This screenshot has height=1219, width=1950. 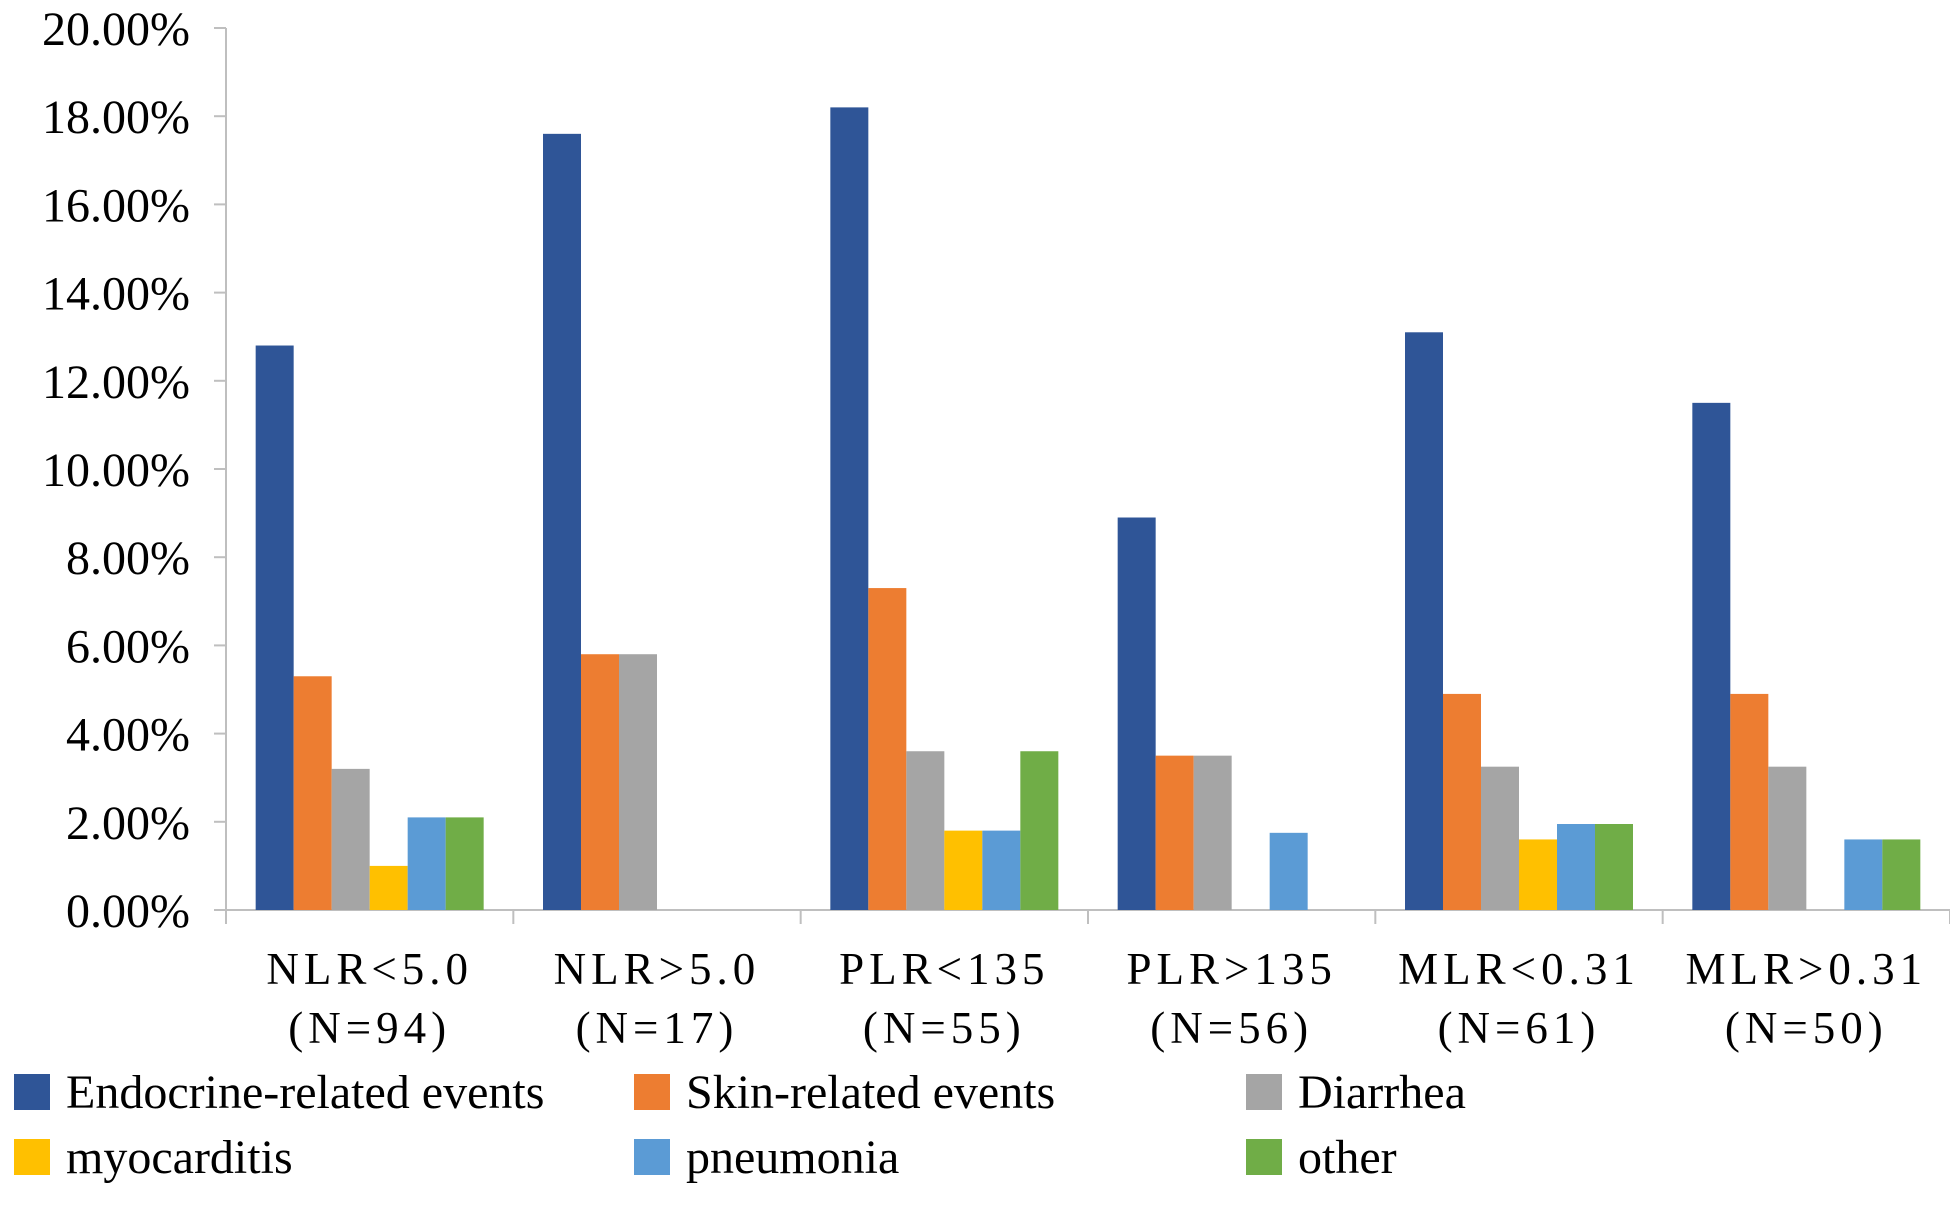 What do you see at coordinates (1231, 969) in the screenshot?
I see `category-label: PLR>135` at bounding box center [1231, 969].